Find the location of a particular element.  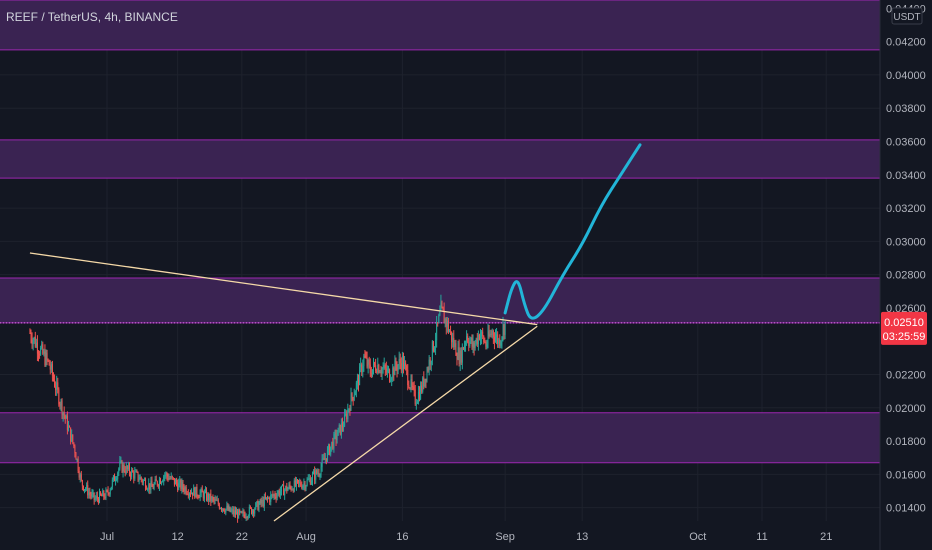

time-tick-label: 16 is located at coordinates (402, 537).